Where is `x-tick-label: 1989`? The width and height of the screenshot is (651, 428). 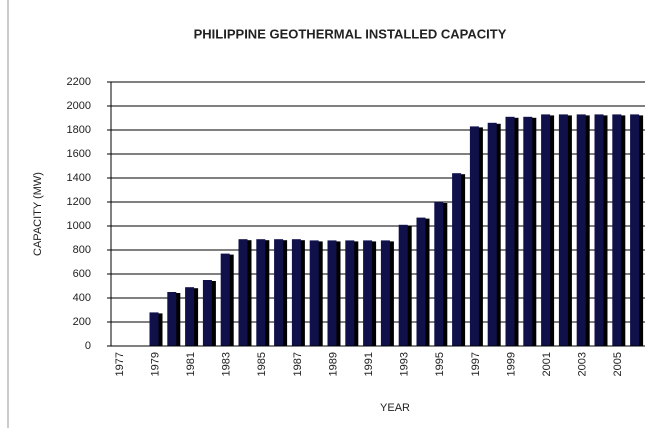
x-tick-label: 1989 is located at coordinates (333, 364).